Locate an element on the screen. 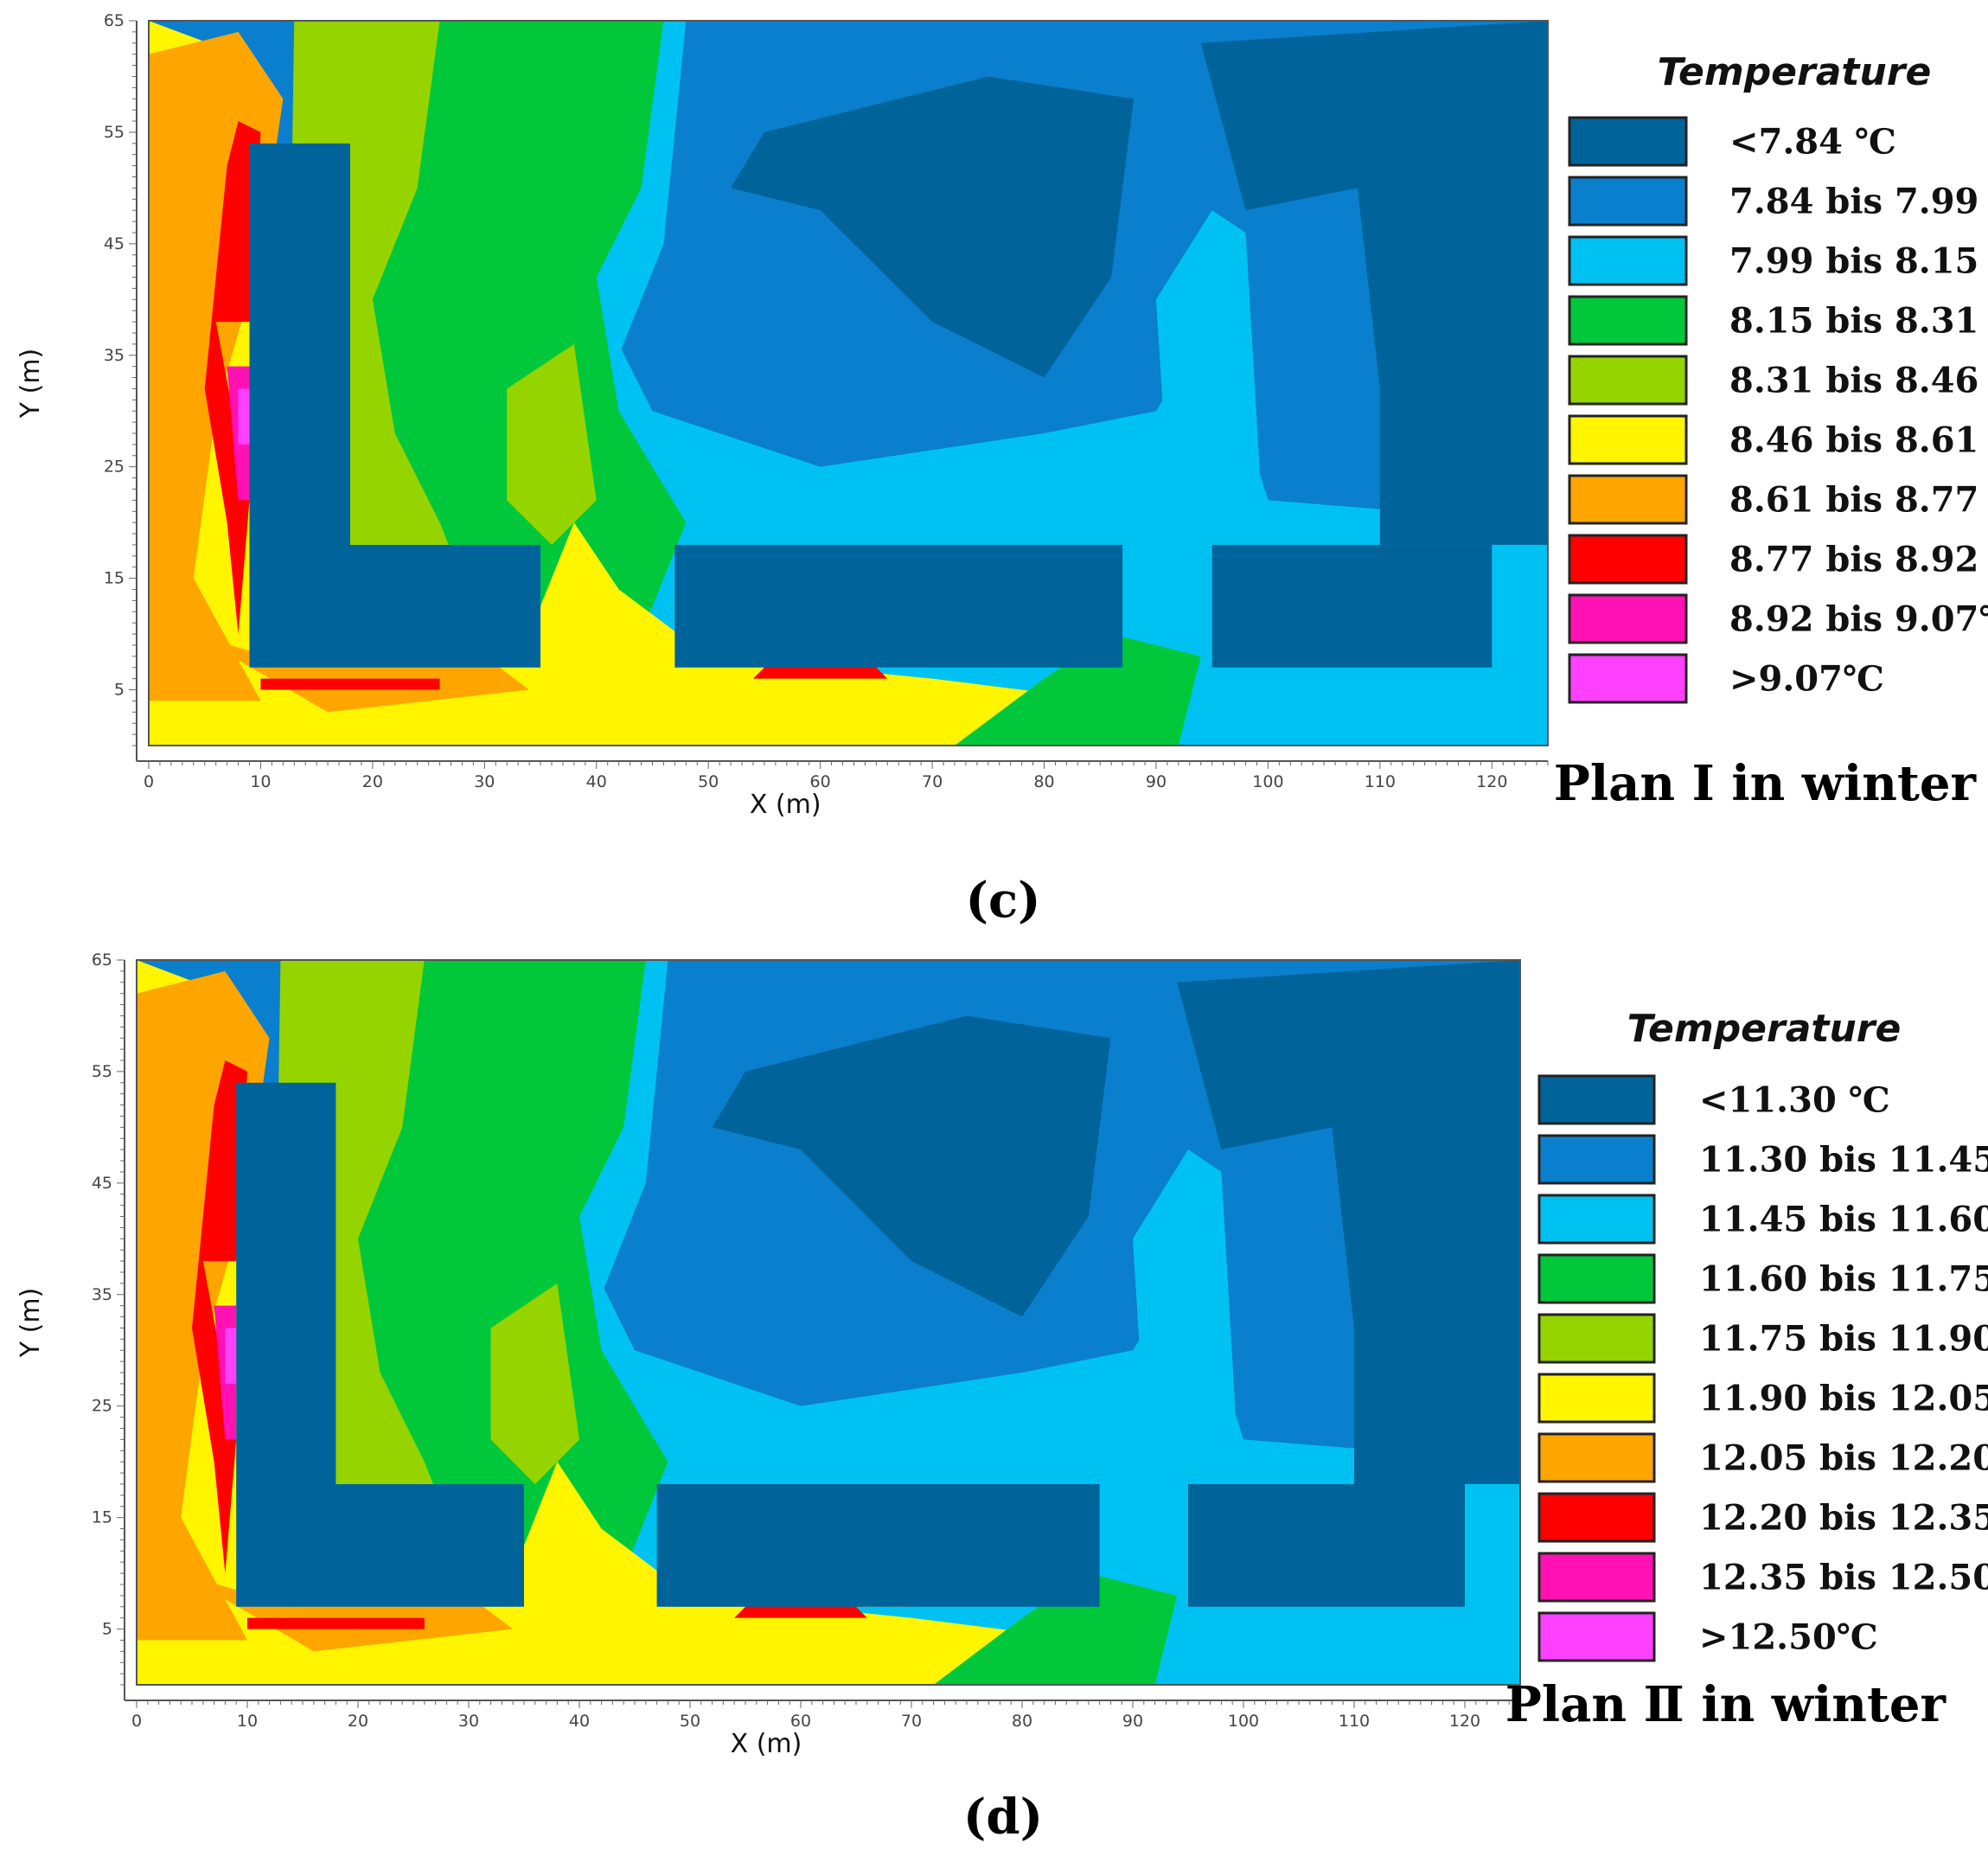  legend-title: Temperature is located at coordinates (1764, 1029).